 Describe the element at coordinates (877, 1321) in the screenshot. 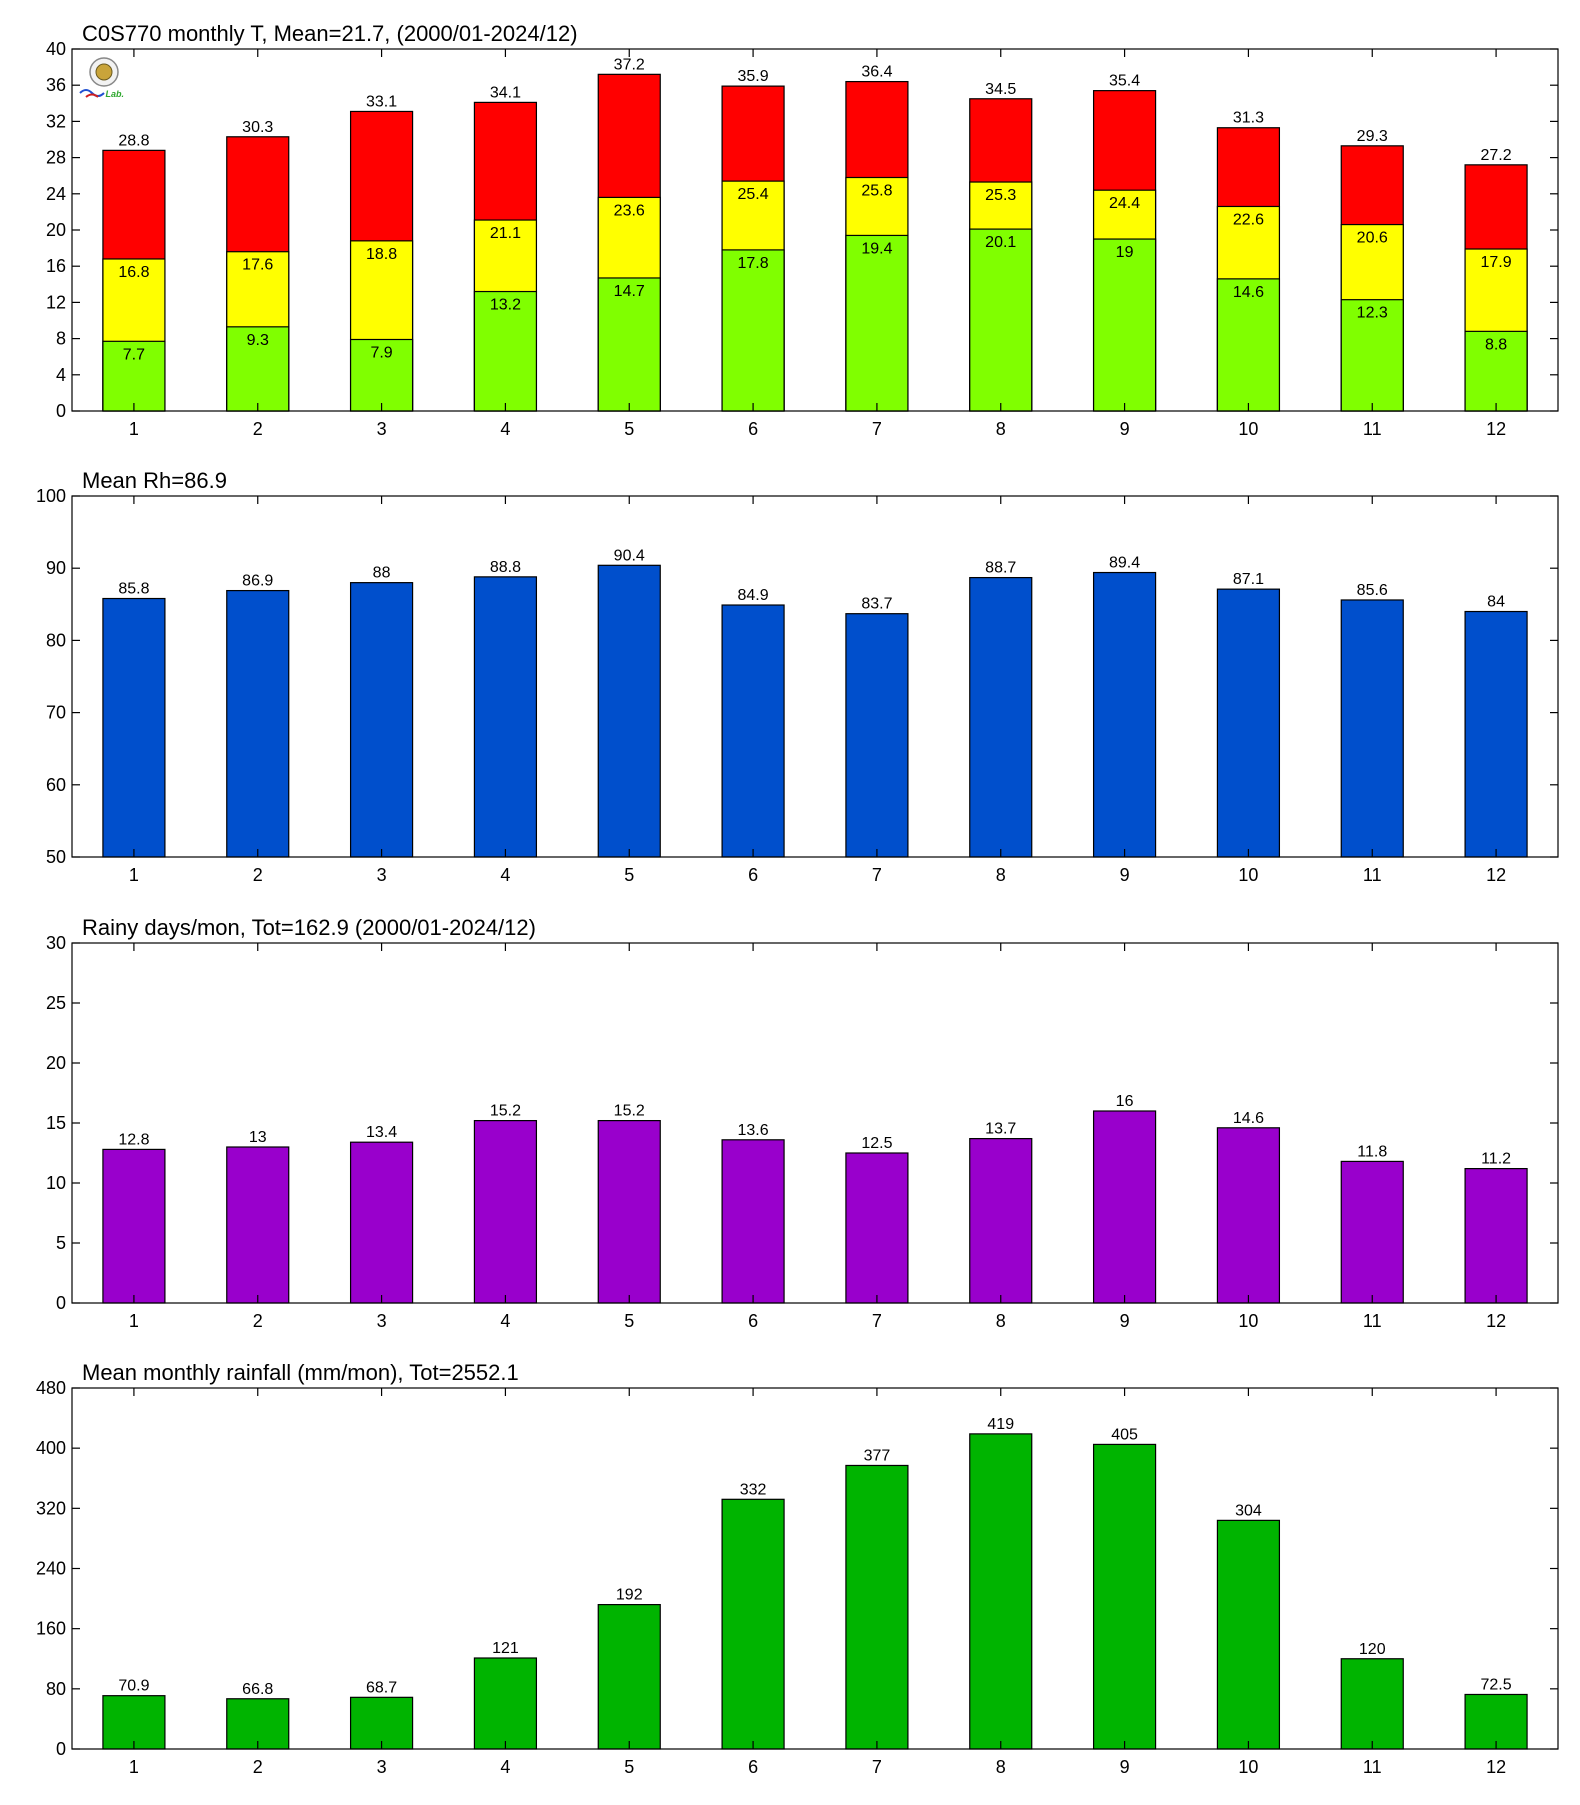

I see `x-tick-label-rainy_days-7: 7` at that location.